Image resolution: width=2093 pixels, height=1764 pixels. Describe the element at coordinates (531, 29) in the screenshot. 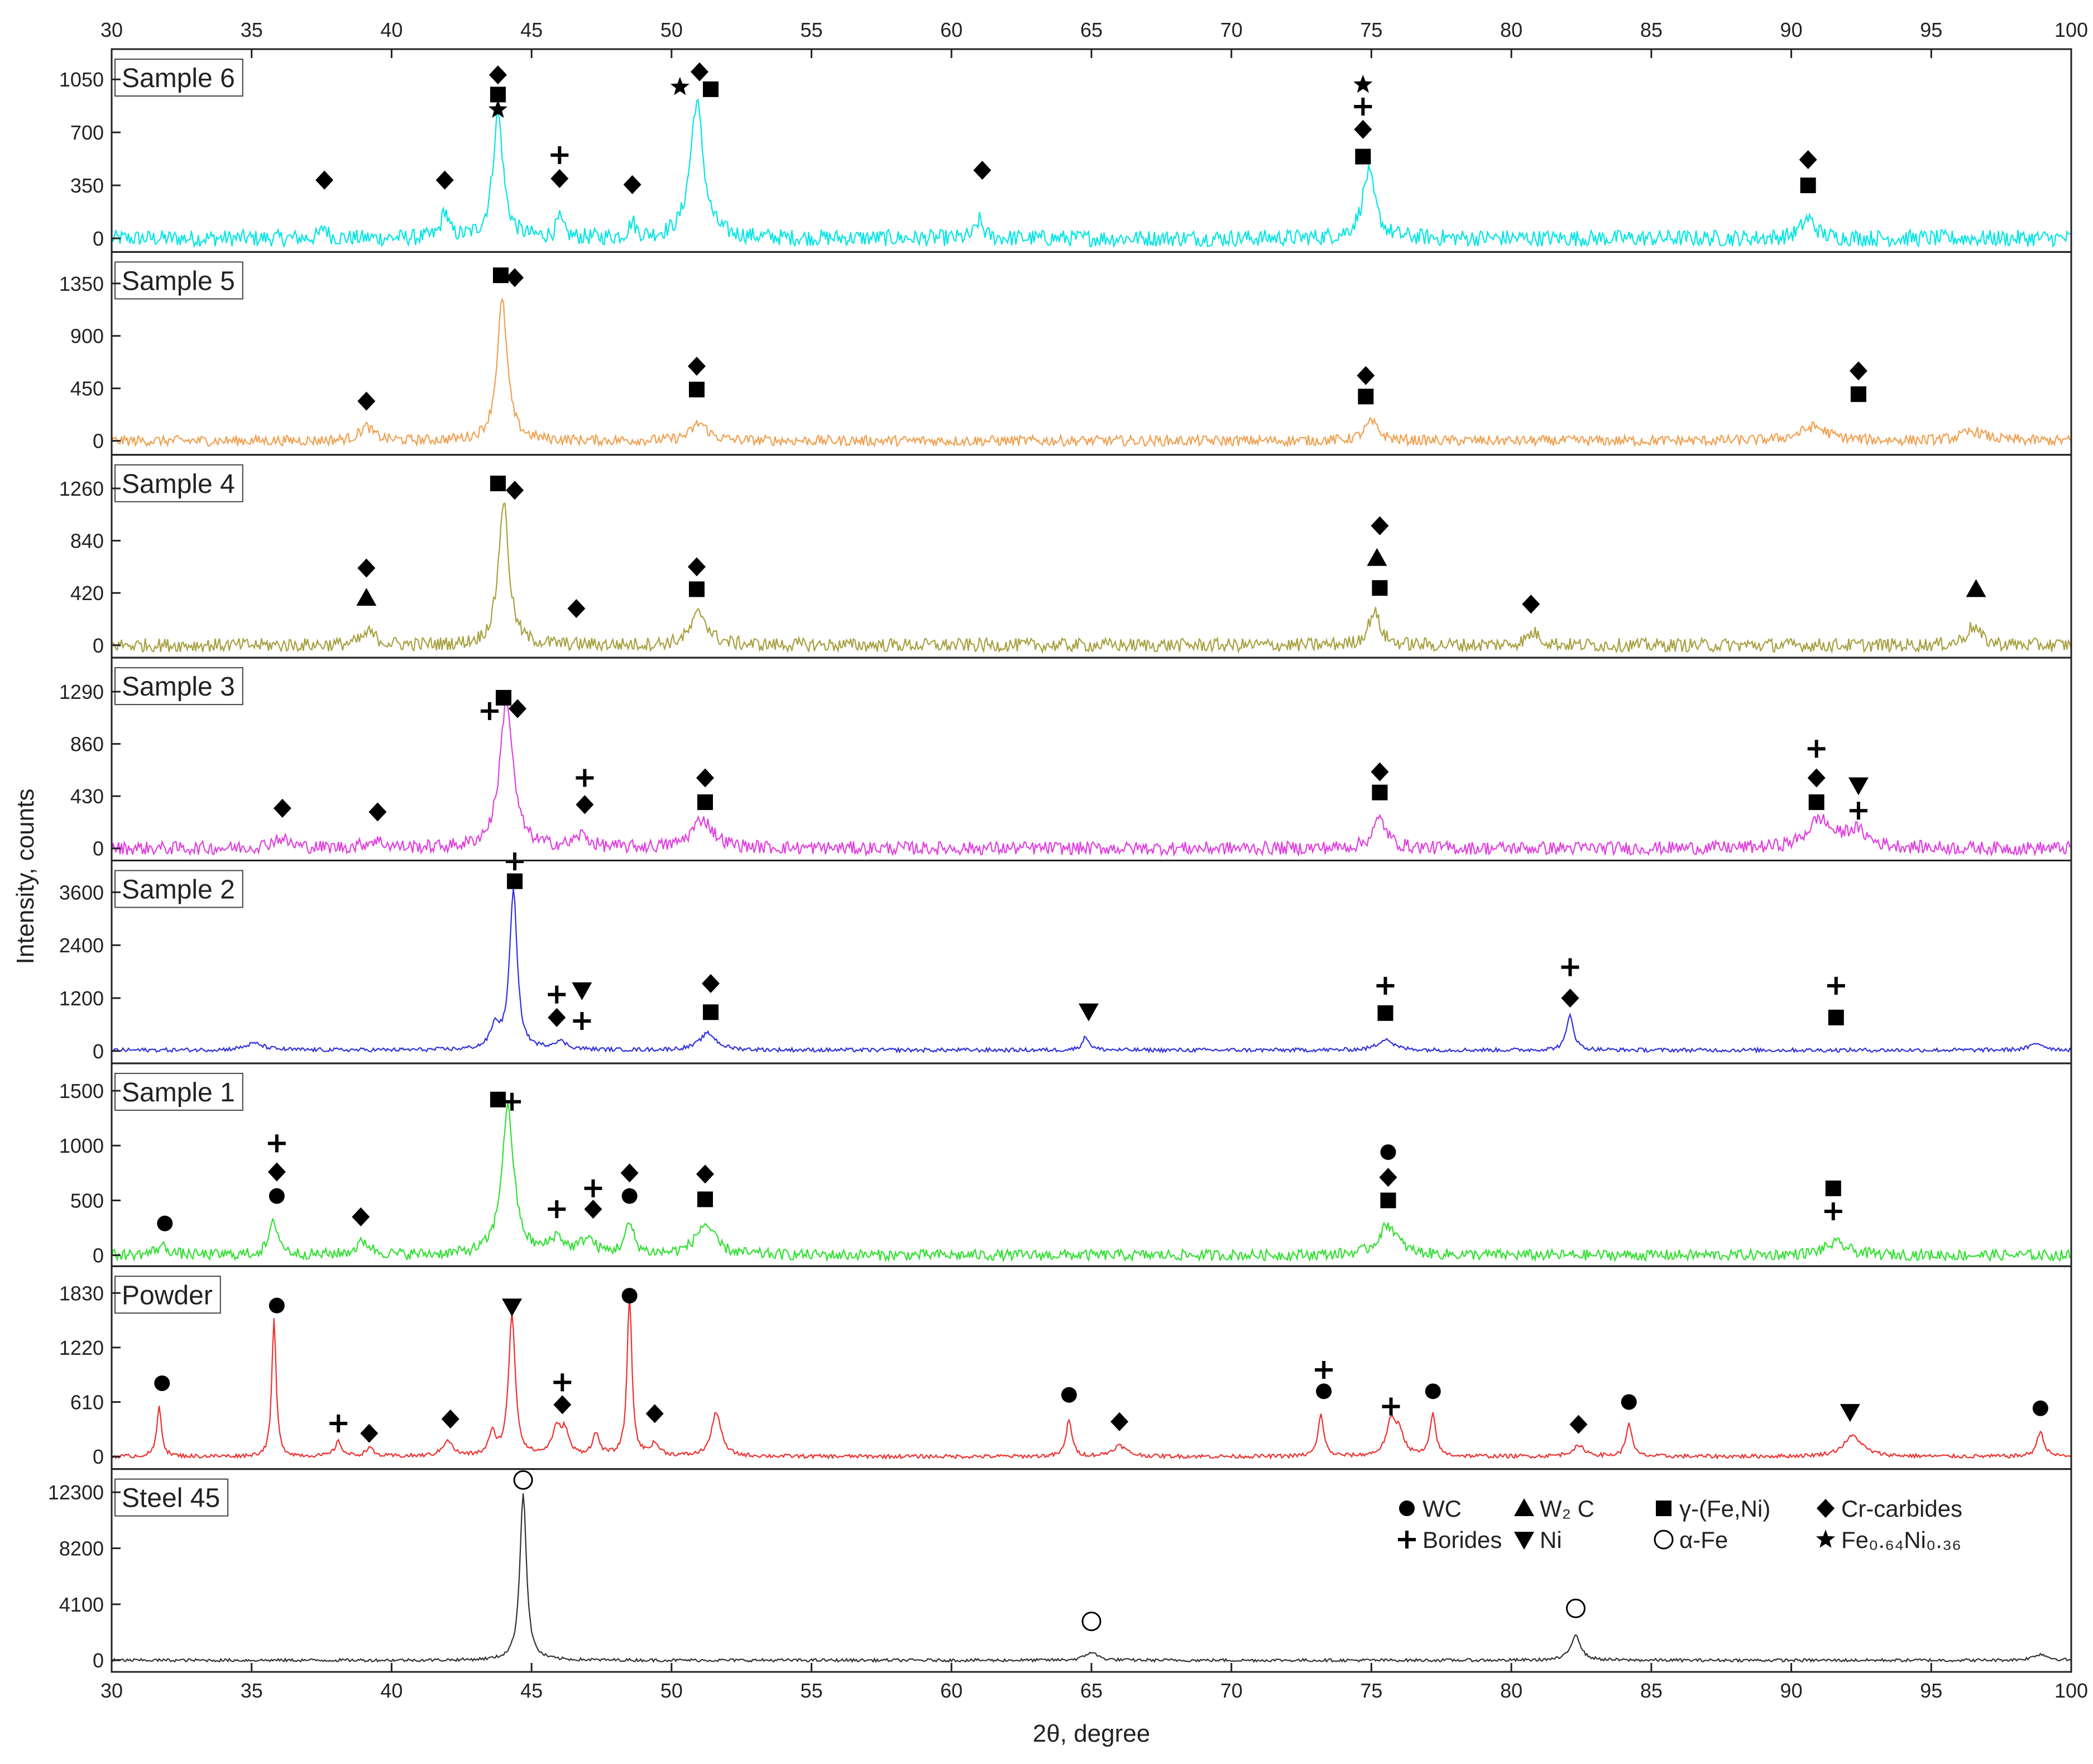

I see `x-tick-label-top: 45` at that location.